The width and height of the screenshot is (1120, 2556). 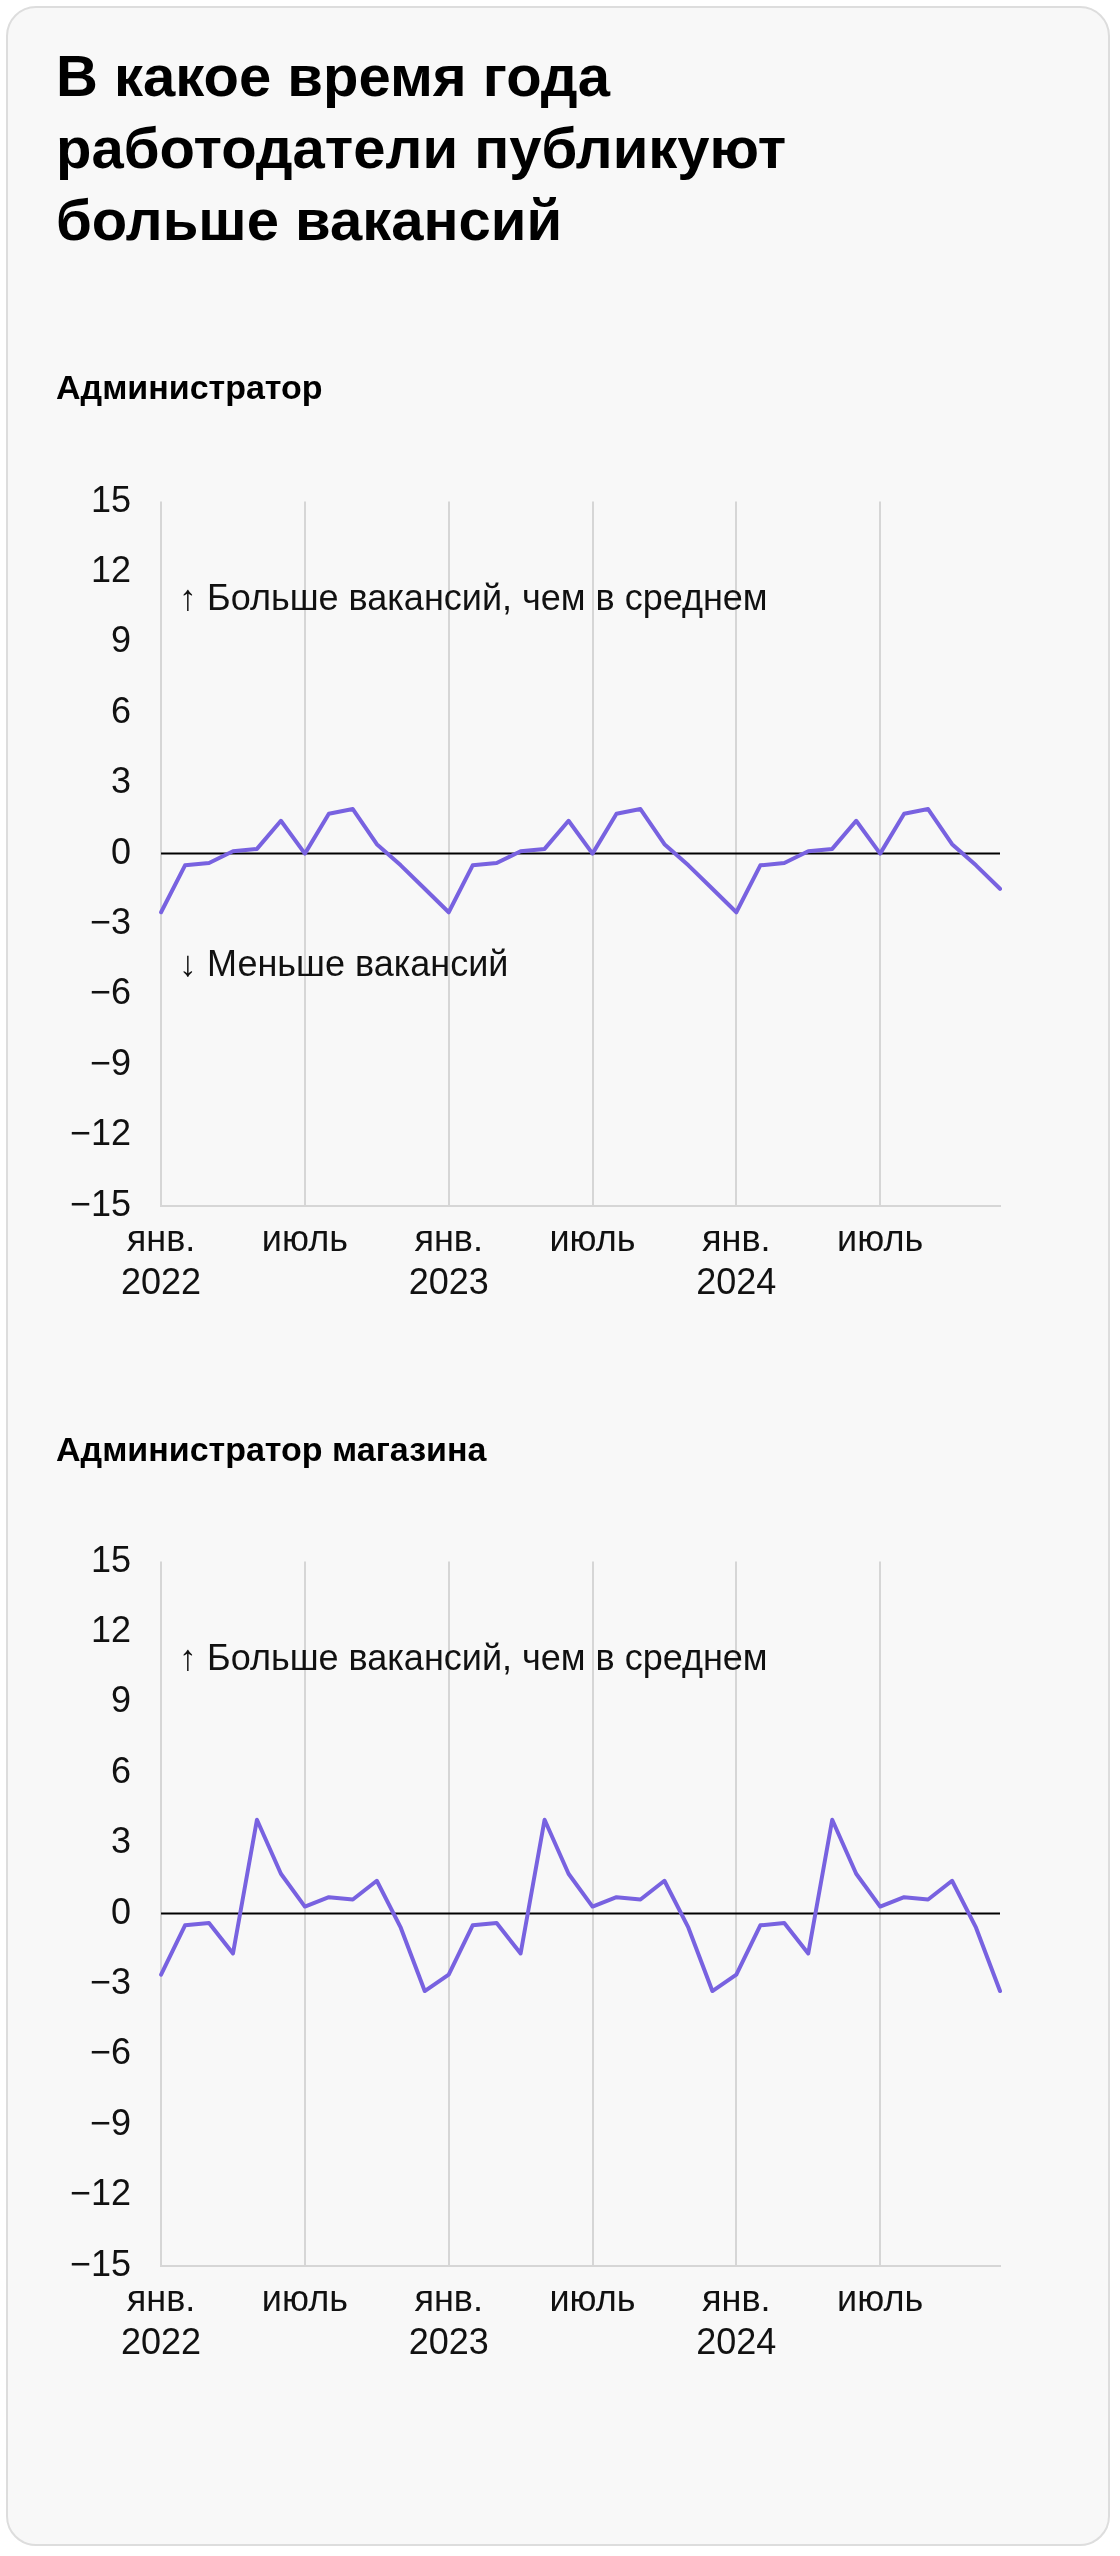 What do you see at coordinates (344, 964) in the screenshot?
I see `annotation: ↓ Меньше вакансий` at bounding box center [344, 964].